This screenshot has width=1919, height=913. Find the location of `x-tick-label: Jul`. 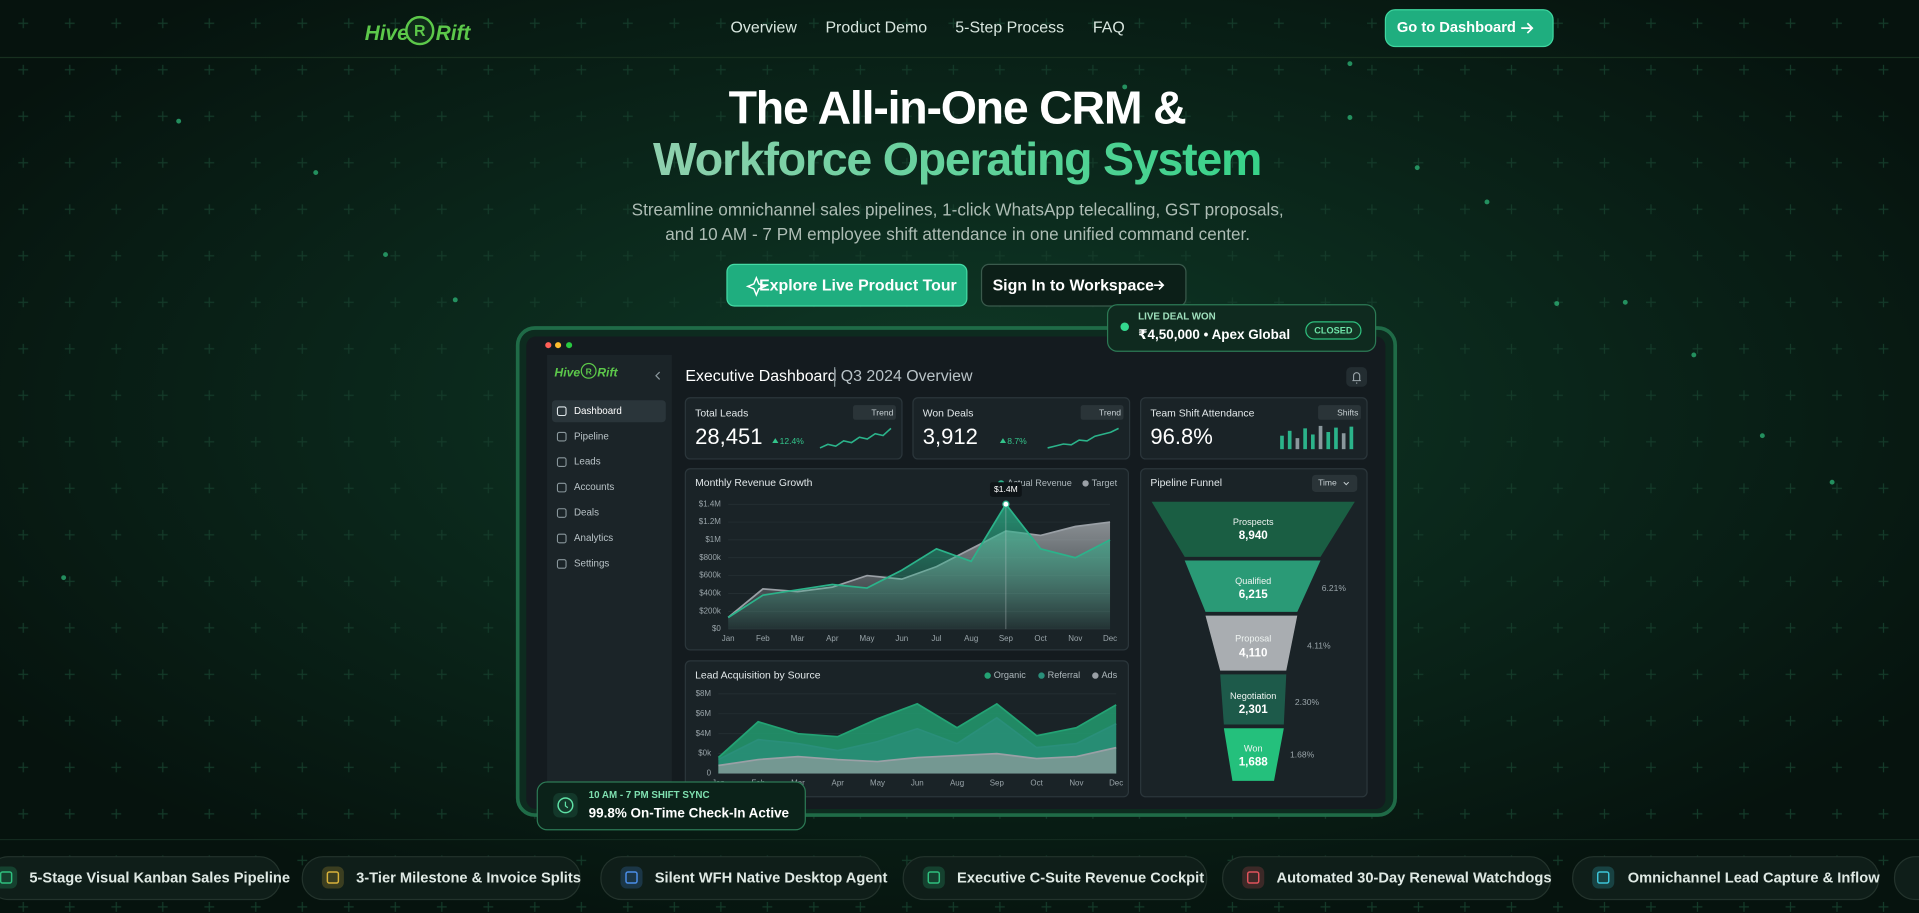

x-tick-label: Jul is located at coordinates (936, 638).